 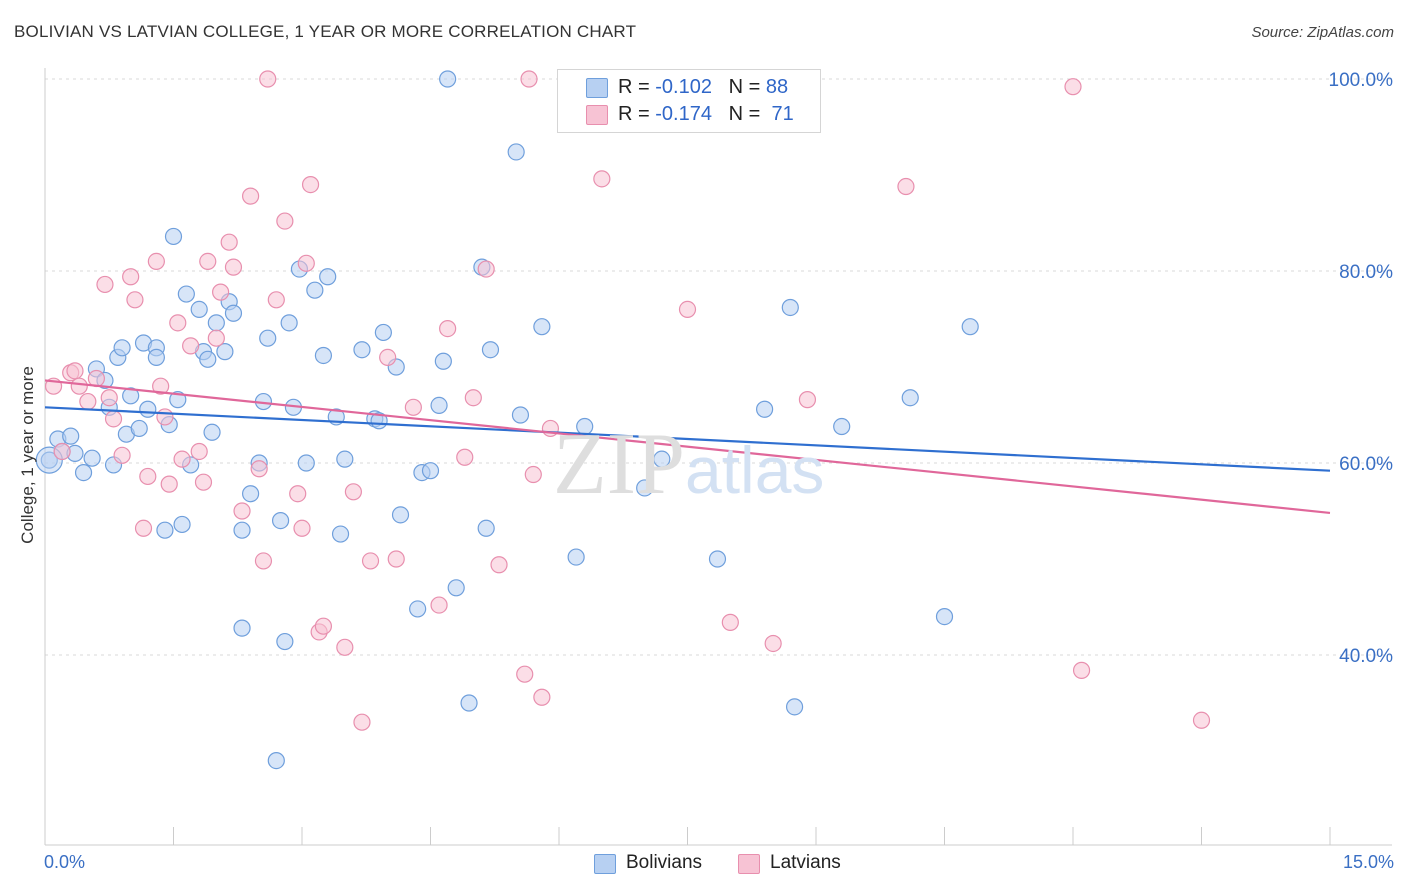 I want to click on bolivians-trend-line, so click(x=687, y=439).